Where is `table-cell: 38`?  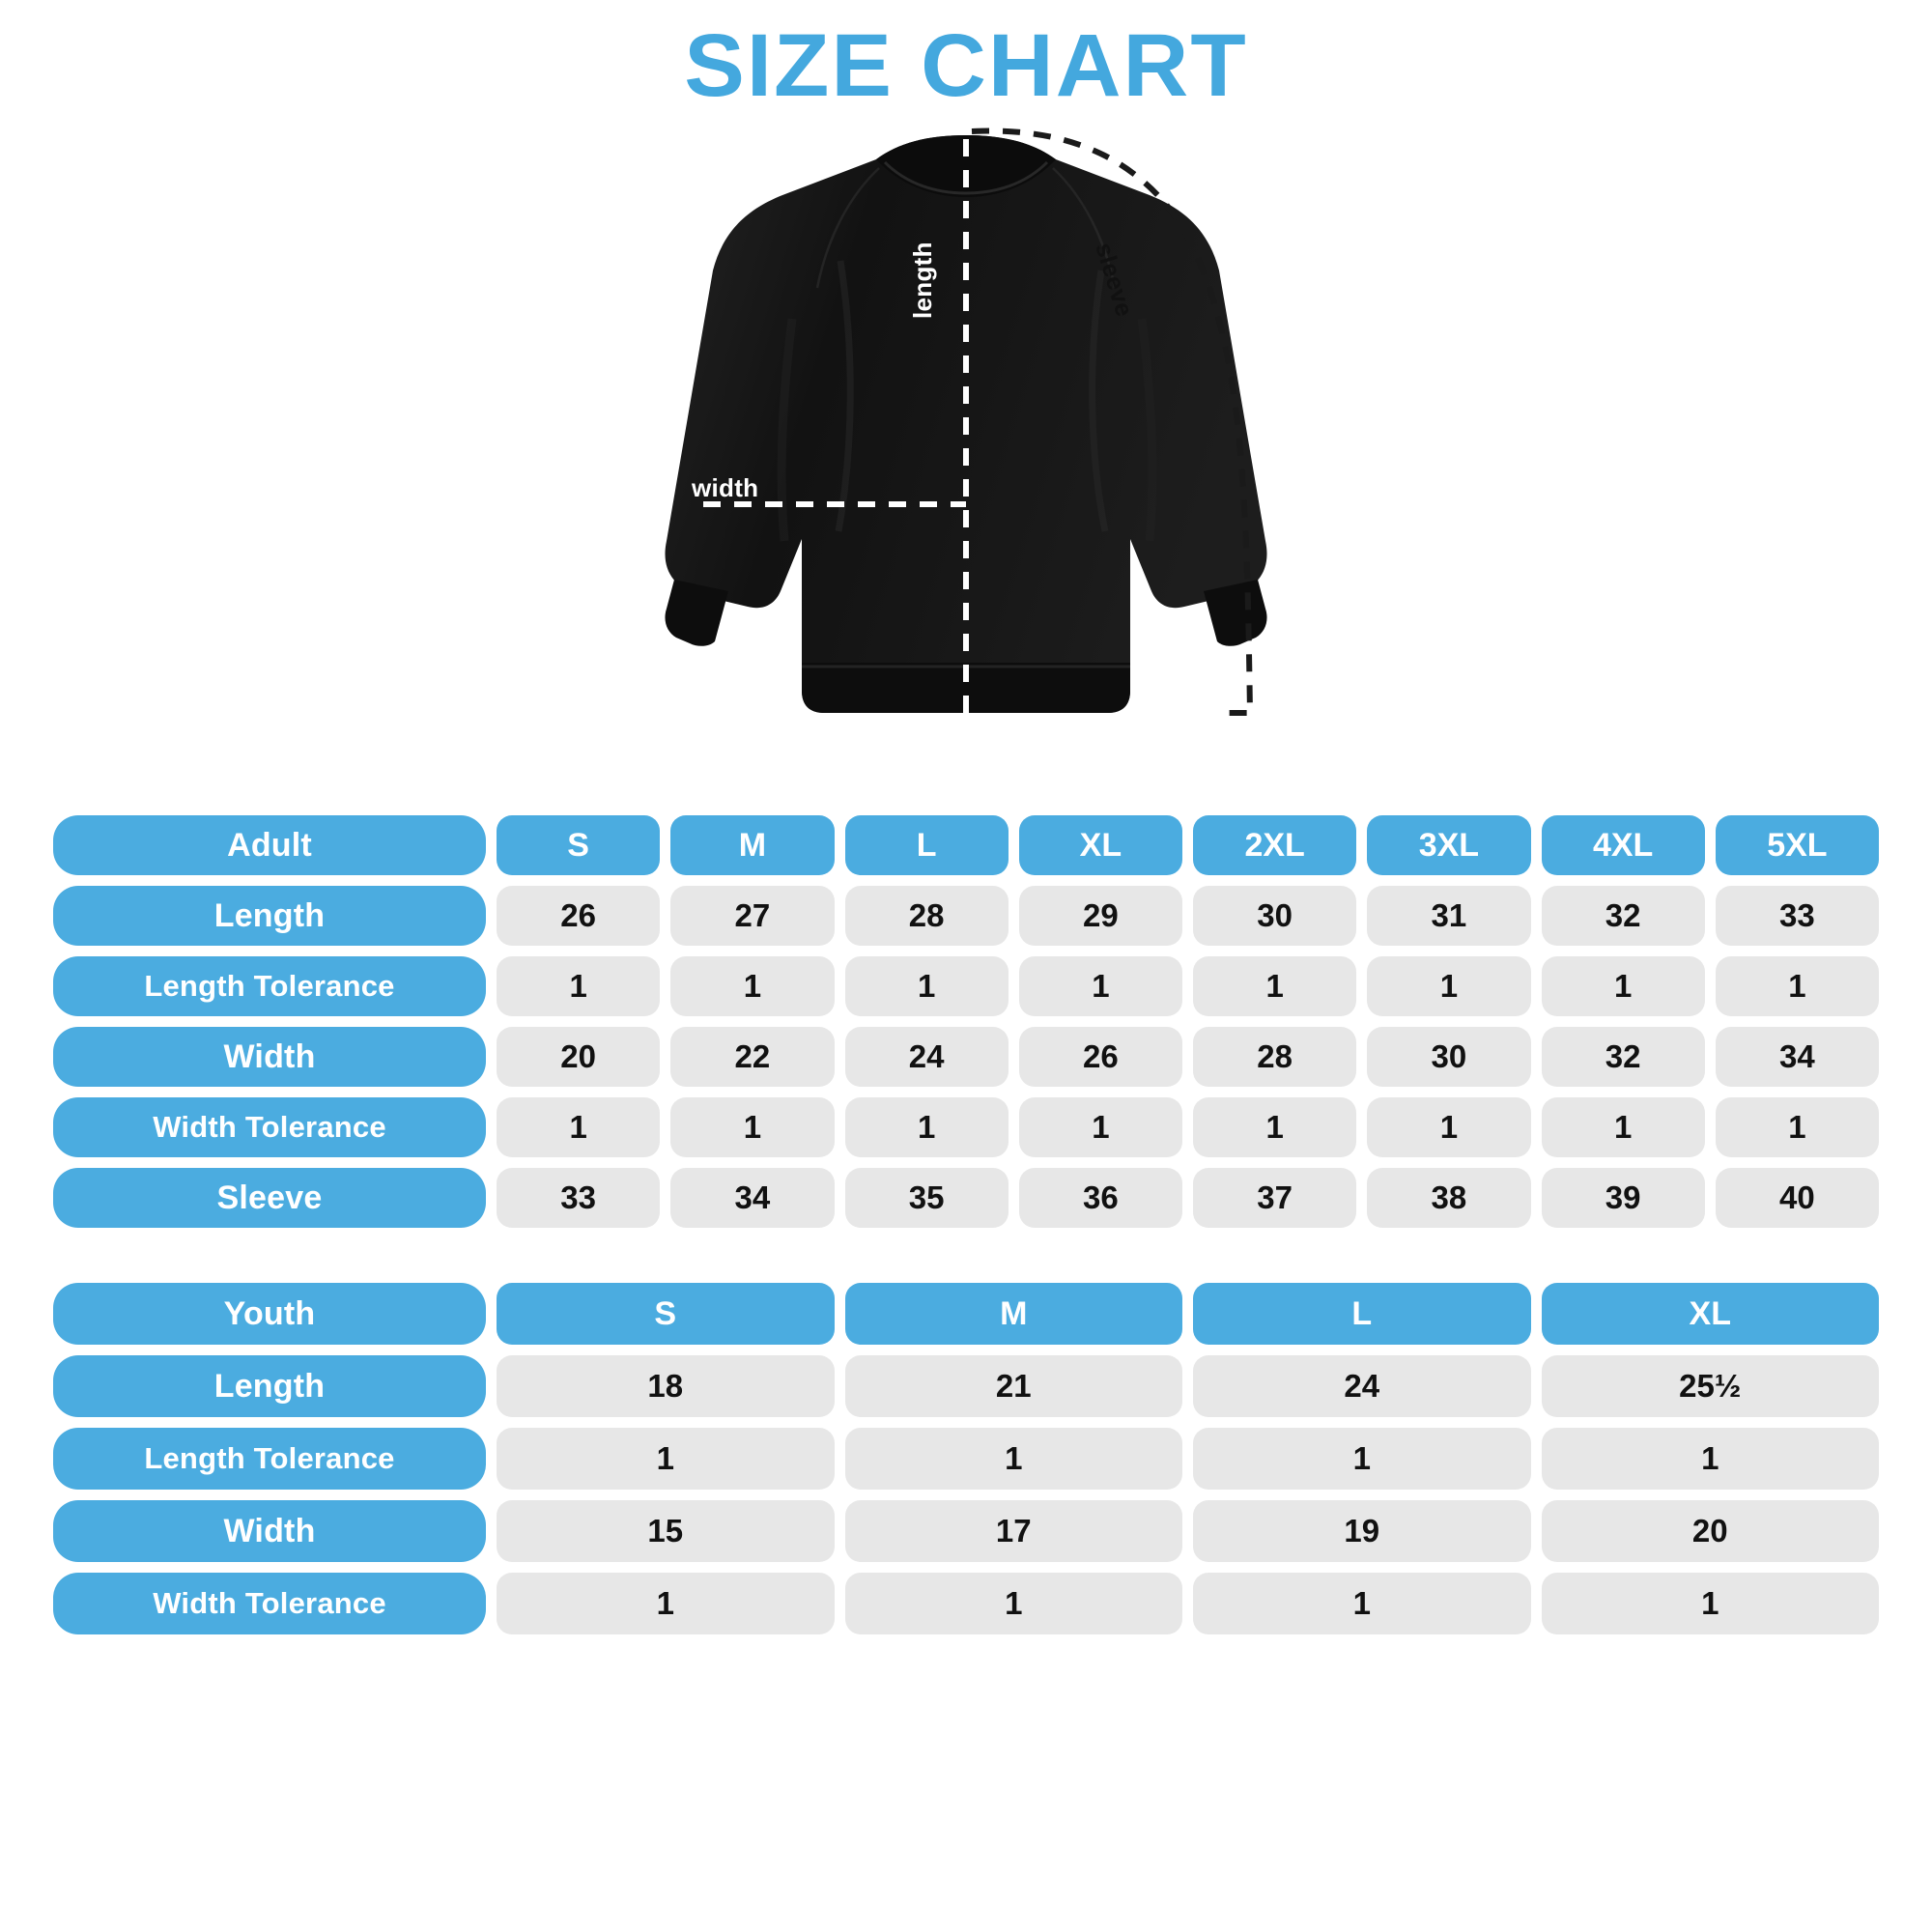 table-cell: 38 is located at coordinates (1449, 1198).